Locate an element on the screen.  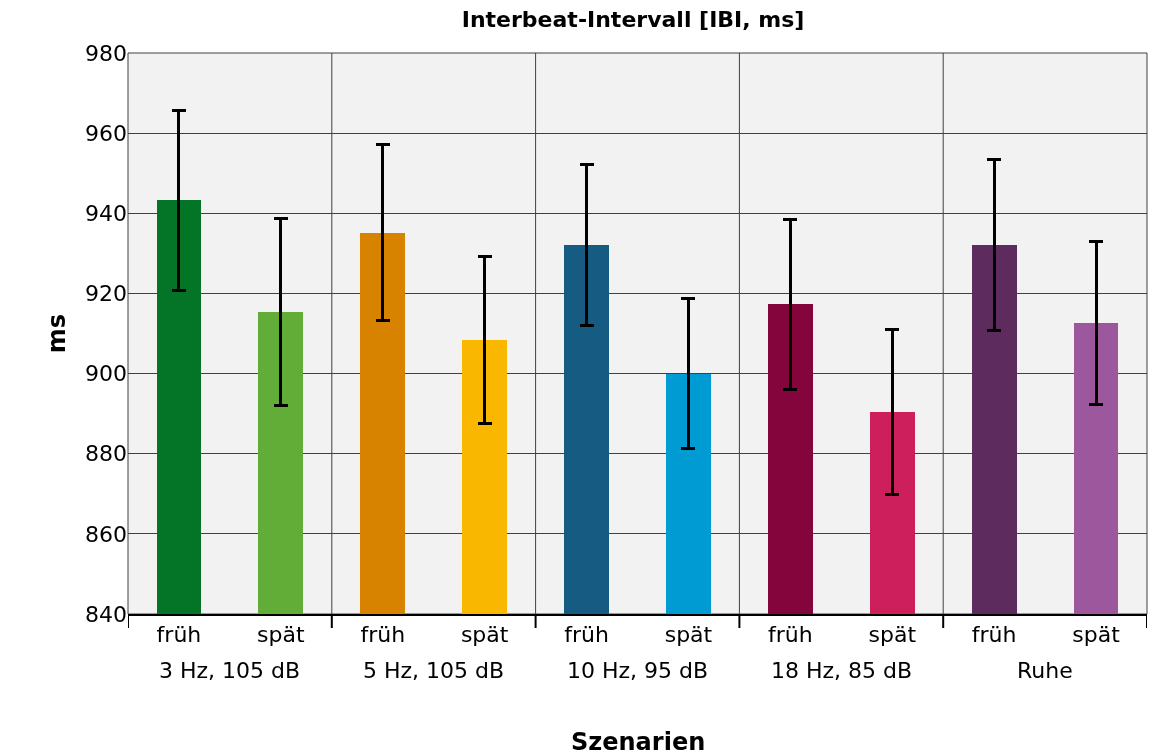
y-tick-label: 940 is located at coordinates (106, 213).